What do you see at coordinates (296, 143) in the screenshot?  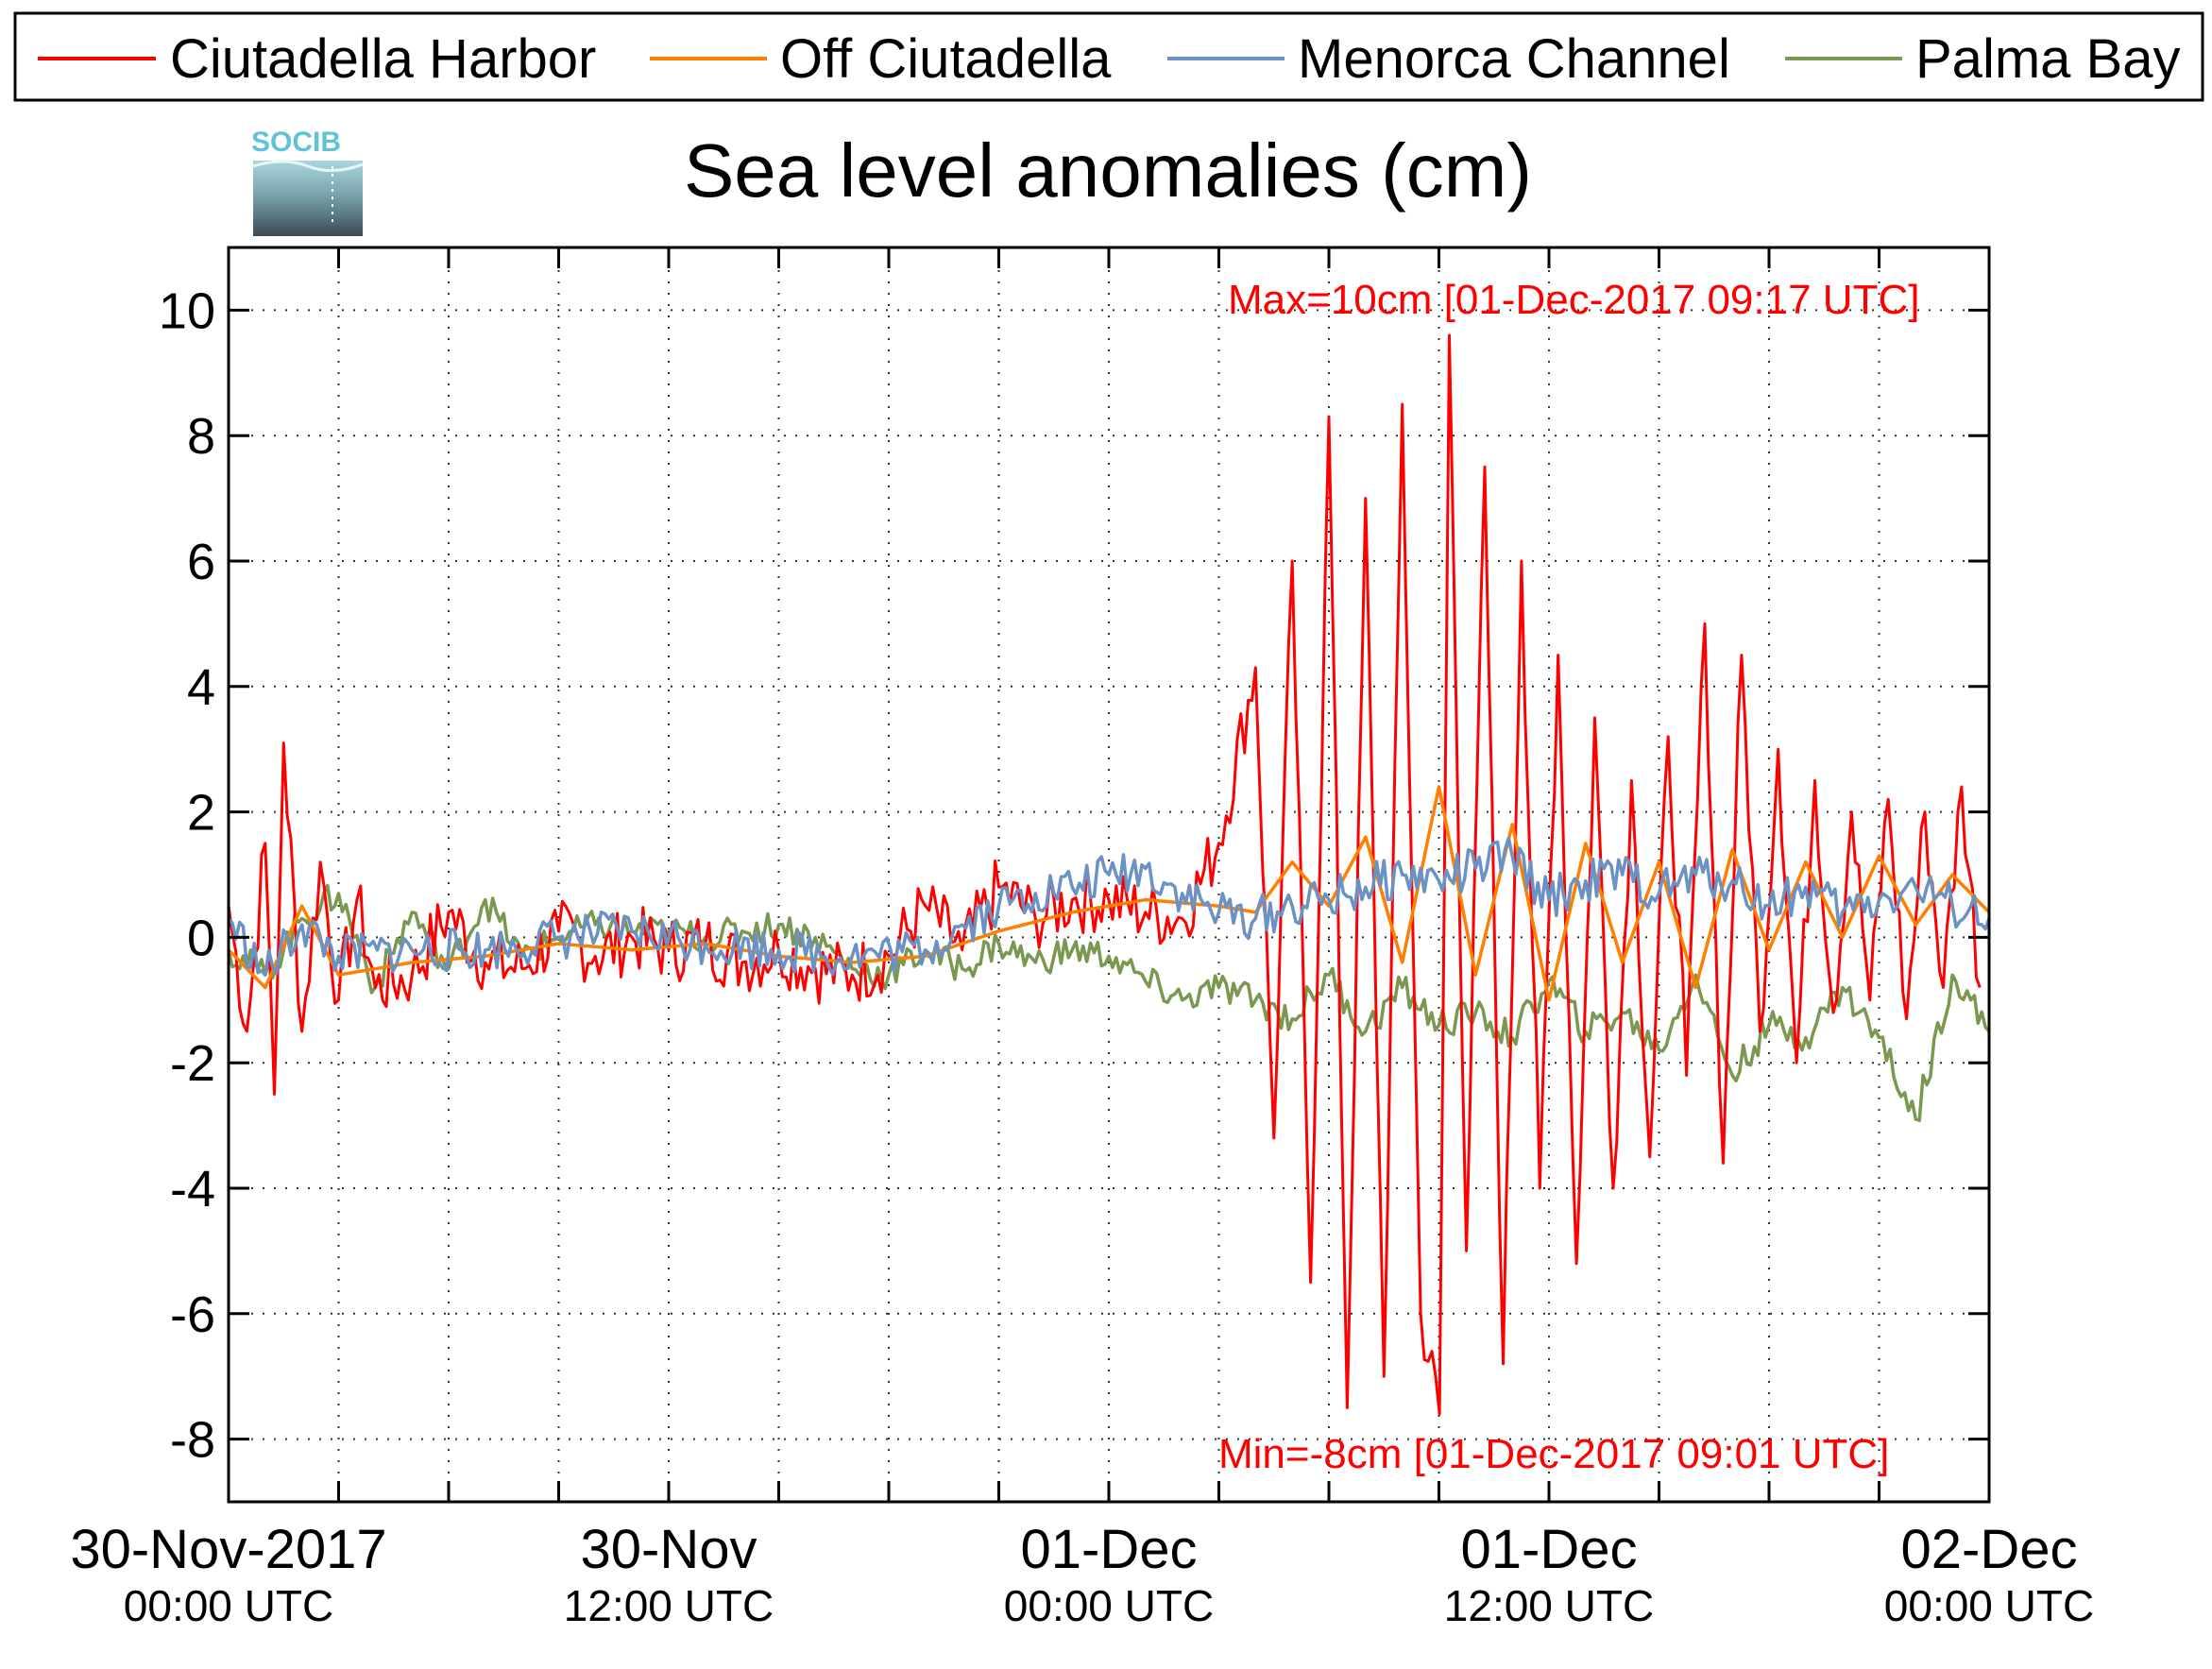 I see `logo-text: SOCIB` at bounding box center [296, 143].